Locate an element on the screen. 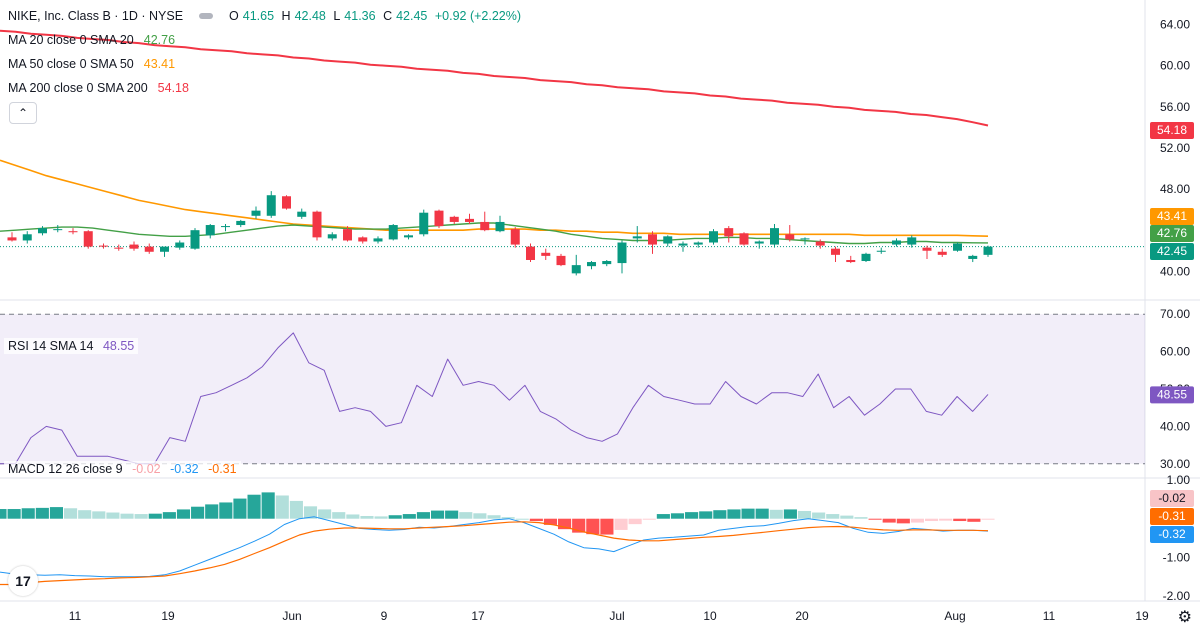 Image resolution: width=1200 pixels, height=630 pixels. logo-text: 17 is located at coordinates (23, 581).